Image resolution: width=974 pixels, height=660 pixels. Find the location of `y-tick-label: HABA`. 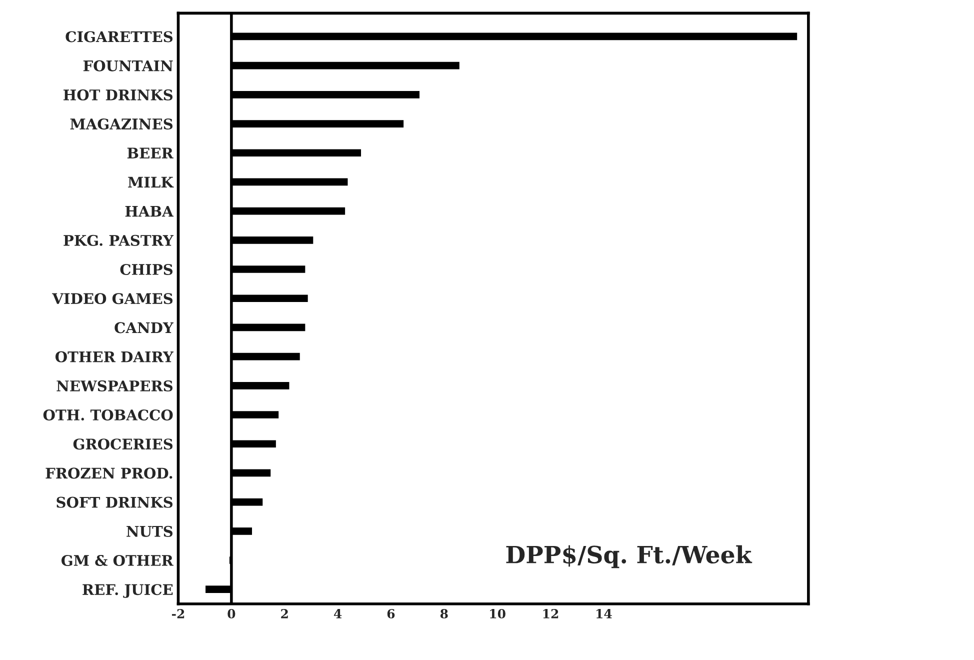

y-tick-label: HABA is located at coordinates (149, 211).